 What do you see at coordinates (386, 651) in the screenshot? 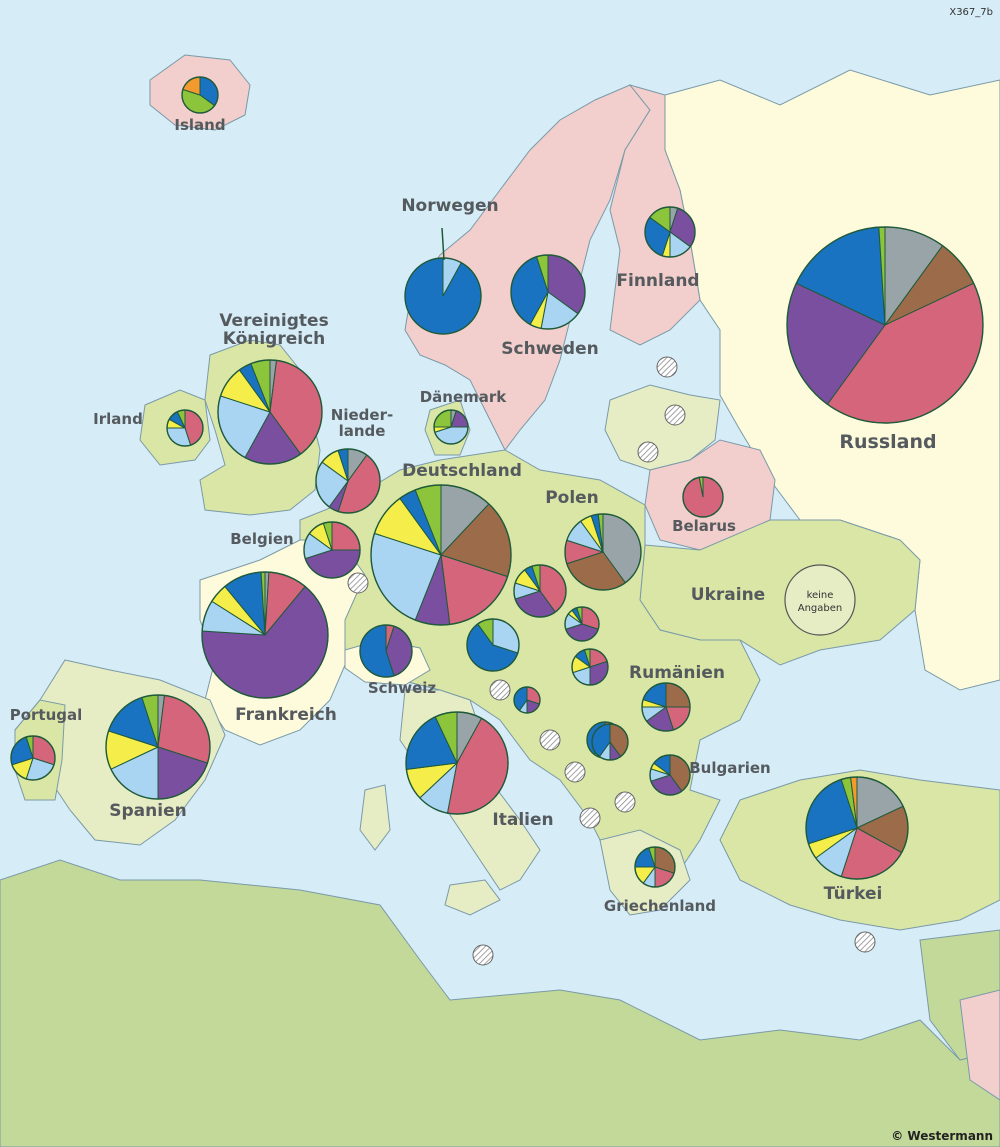
I see `schweiz-outline` at bounding box center [386, 651].